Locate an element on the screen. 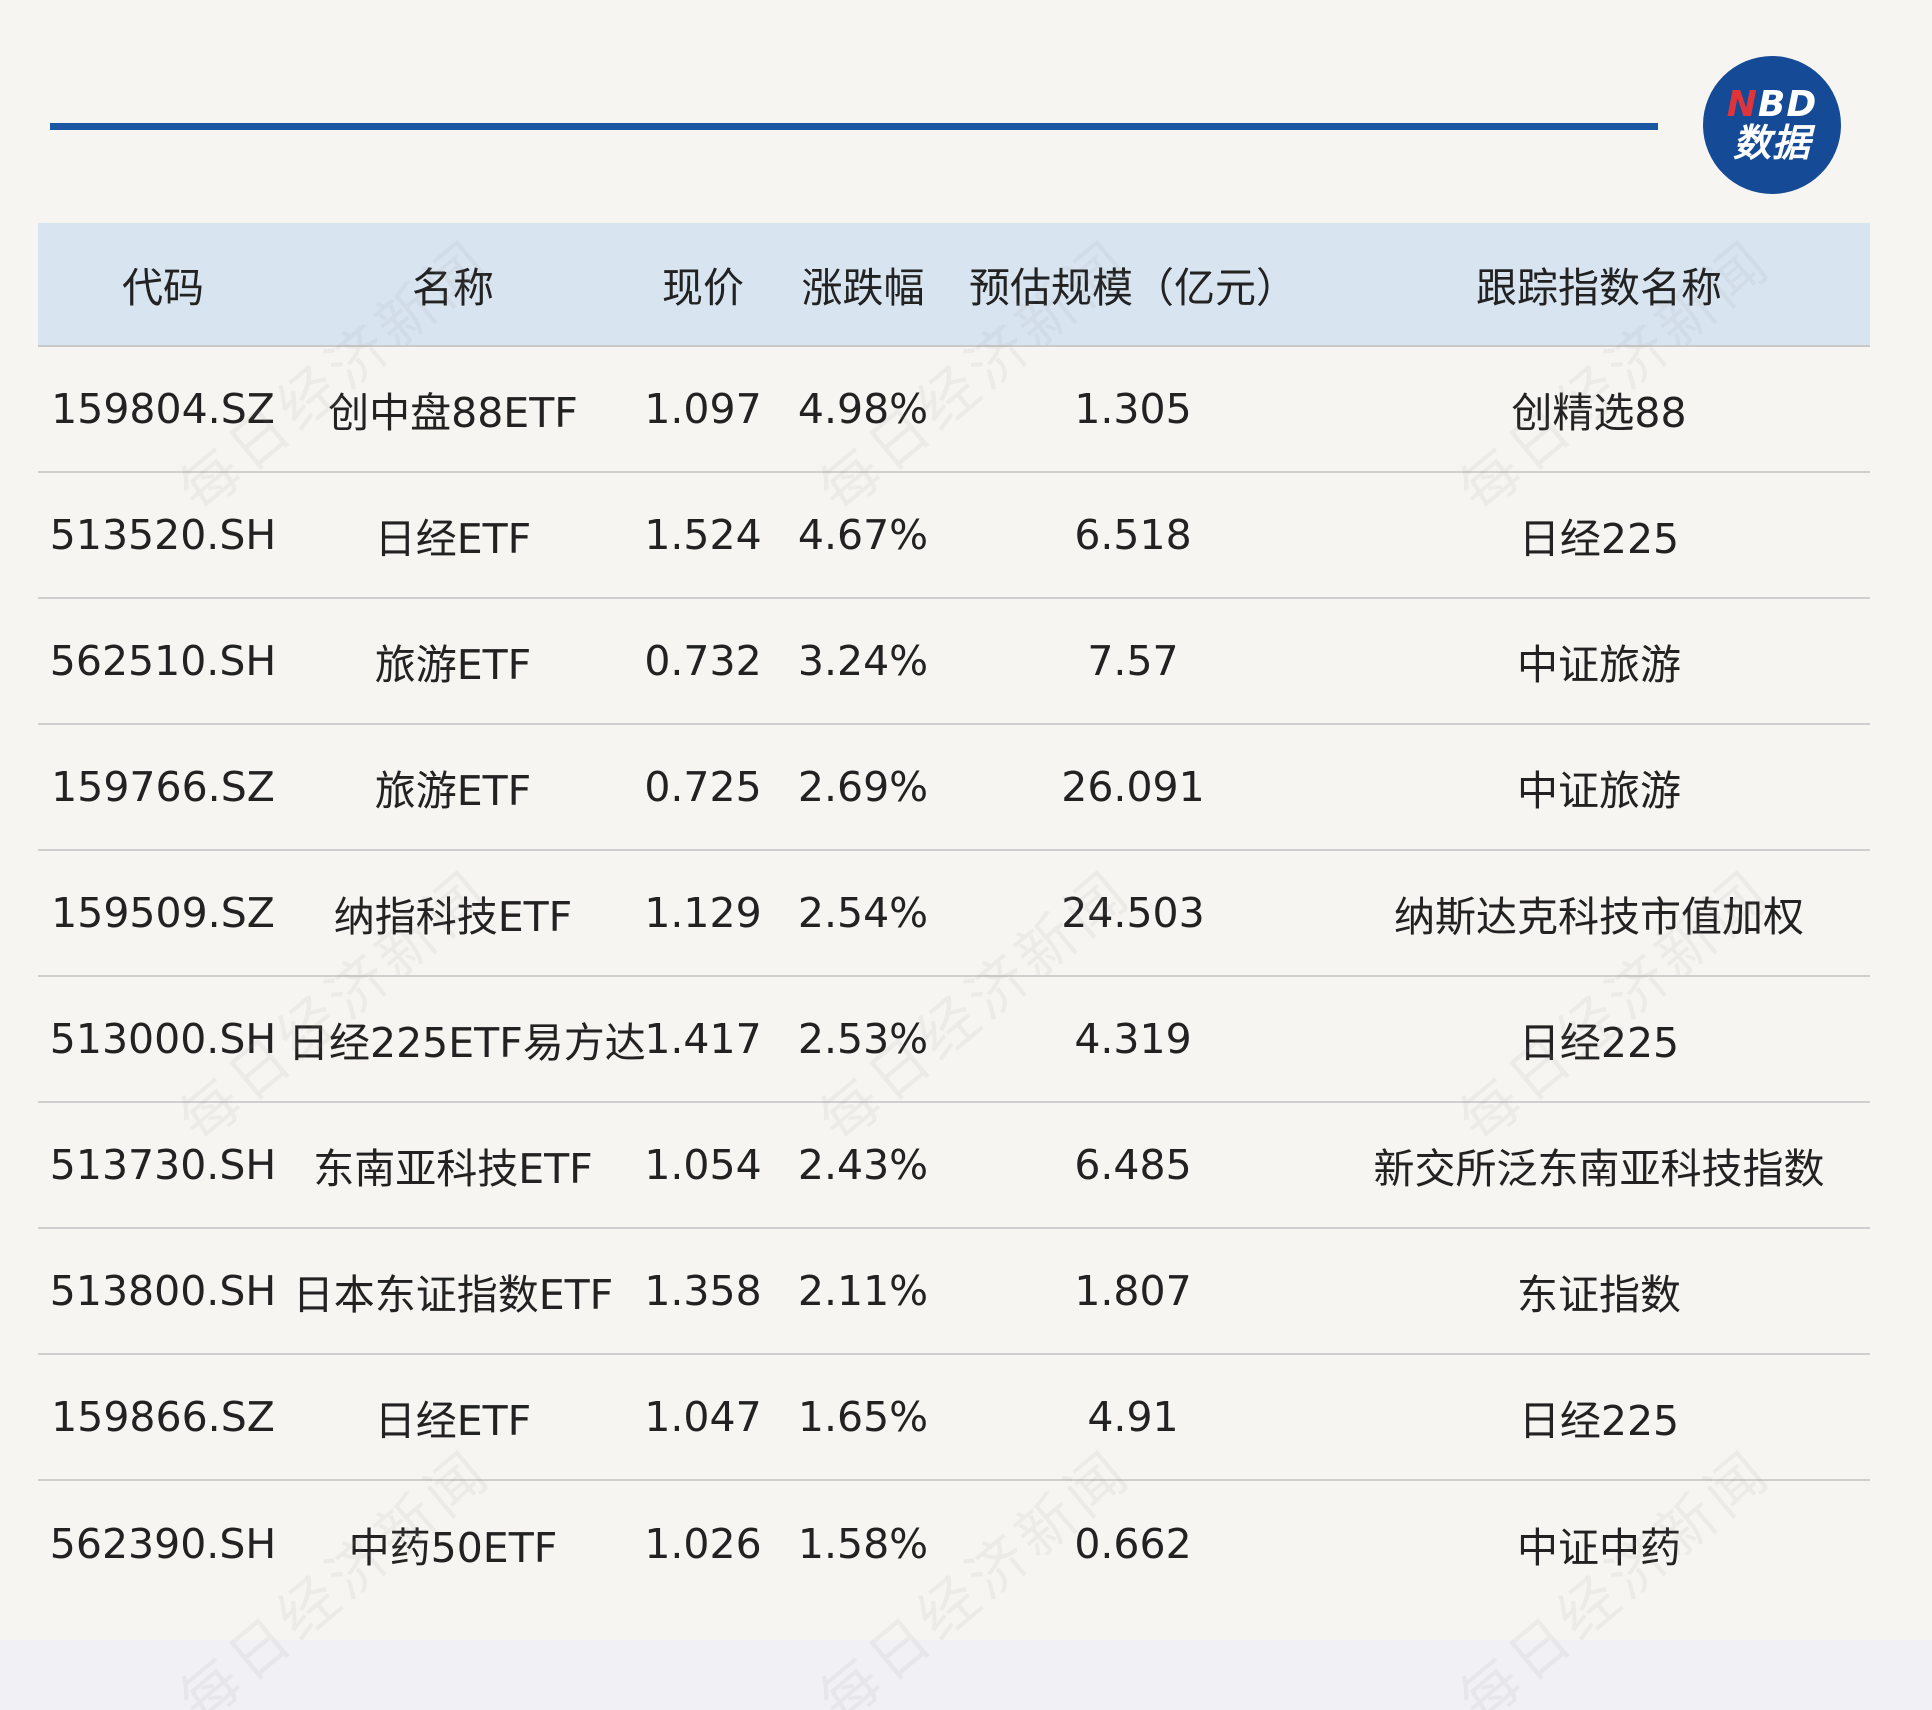 Image resolution: width=1932 pixels, height=1710 pixels. cell-change: 1.65% is located at coordinates (863, 1417).